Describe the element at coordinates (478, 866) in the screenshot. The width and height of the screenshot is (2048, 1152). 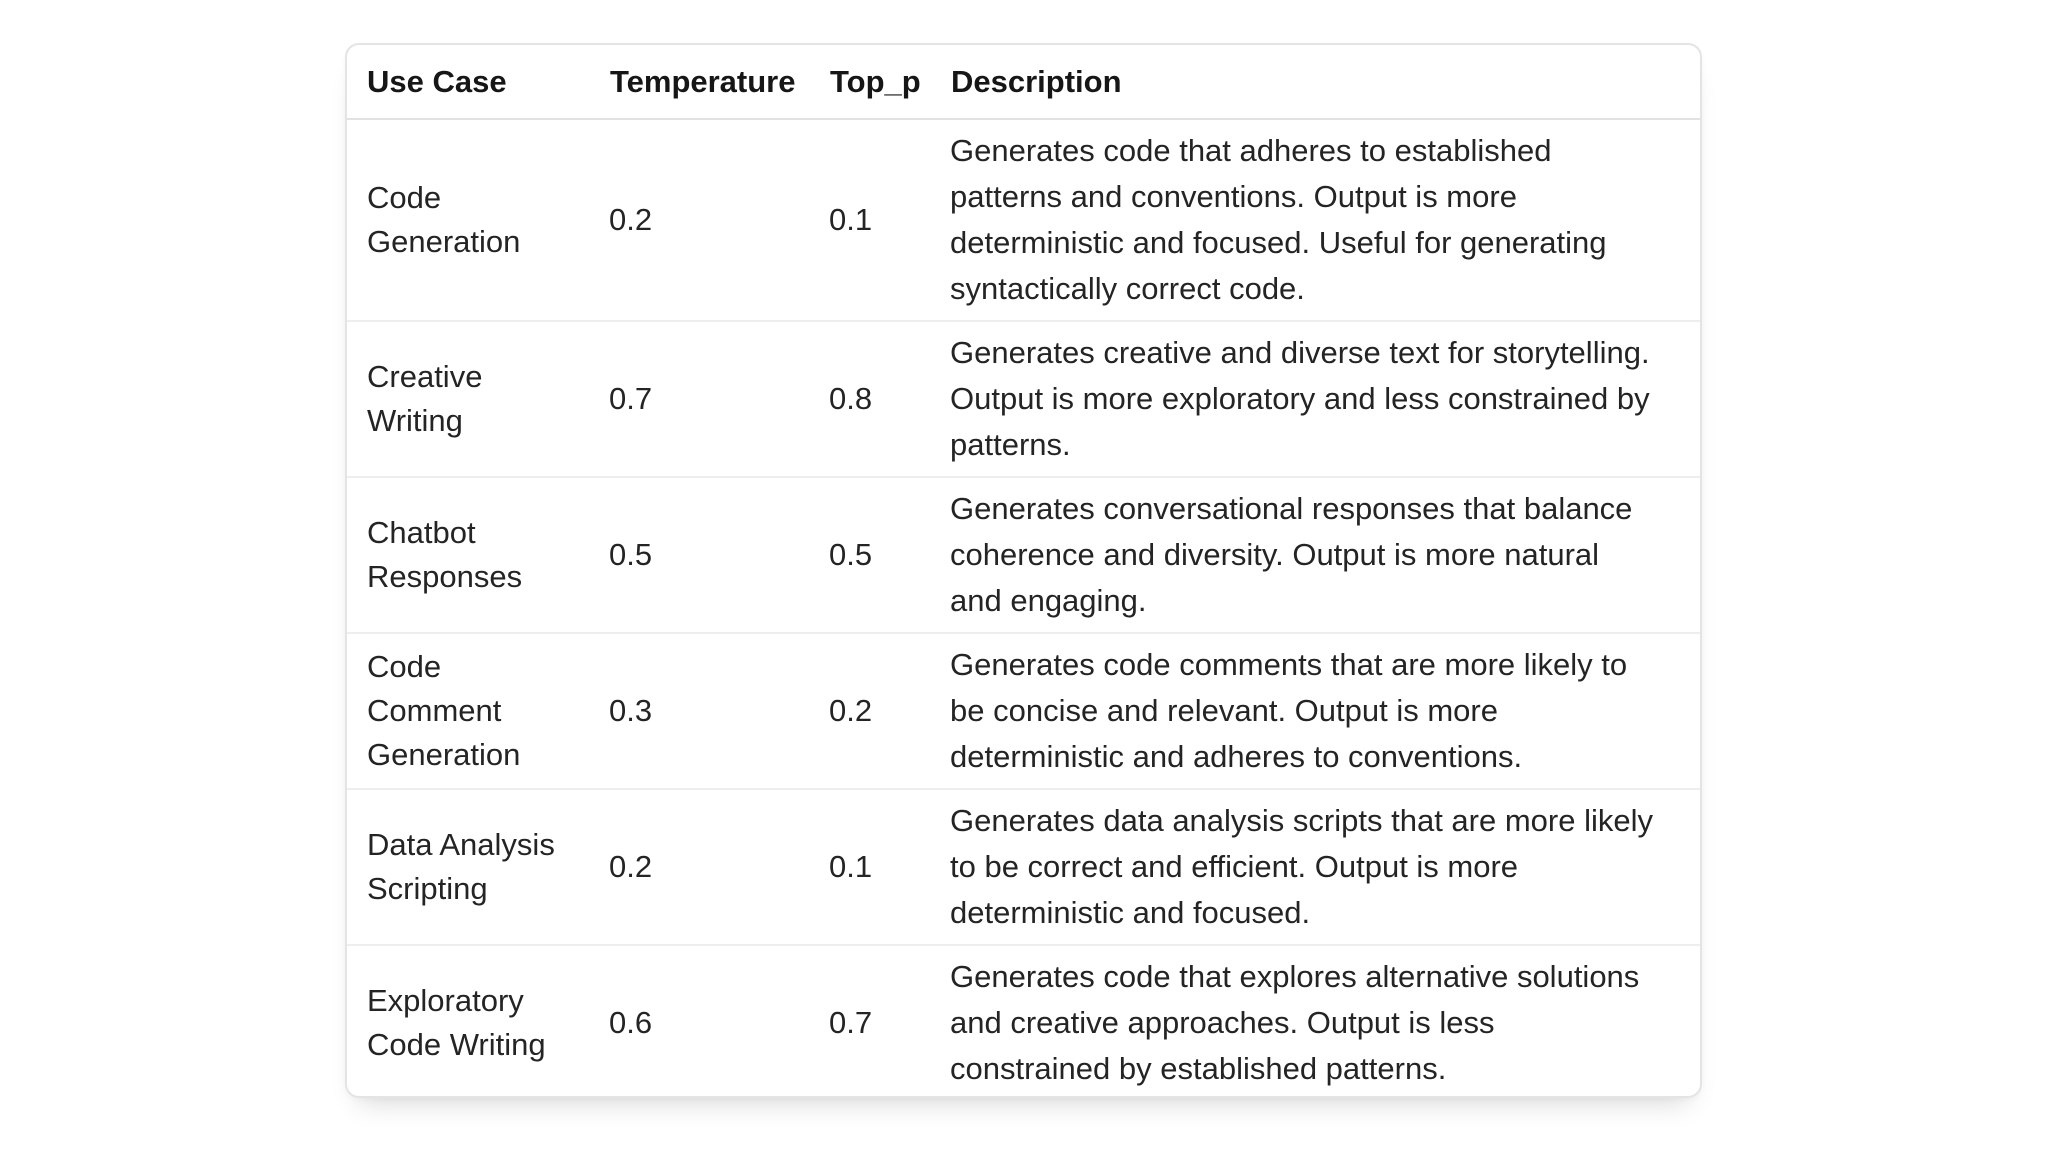
I see `use-case-cell: Data Analysis Scripting` at that location.